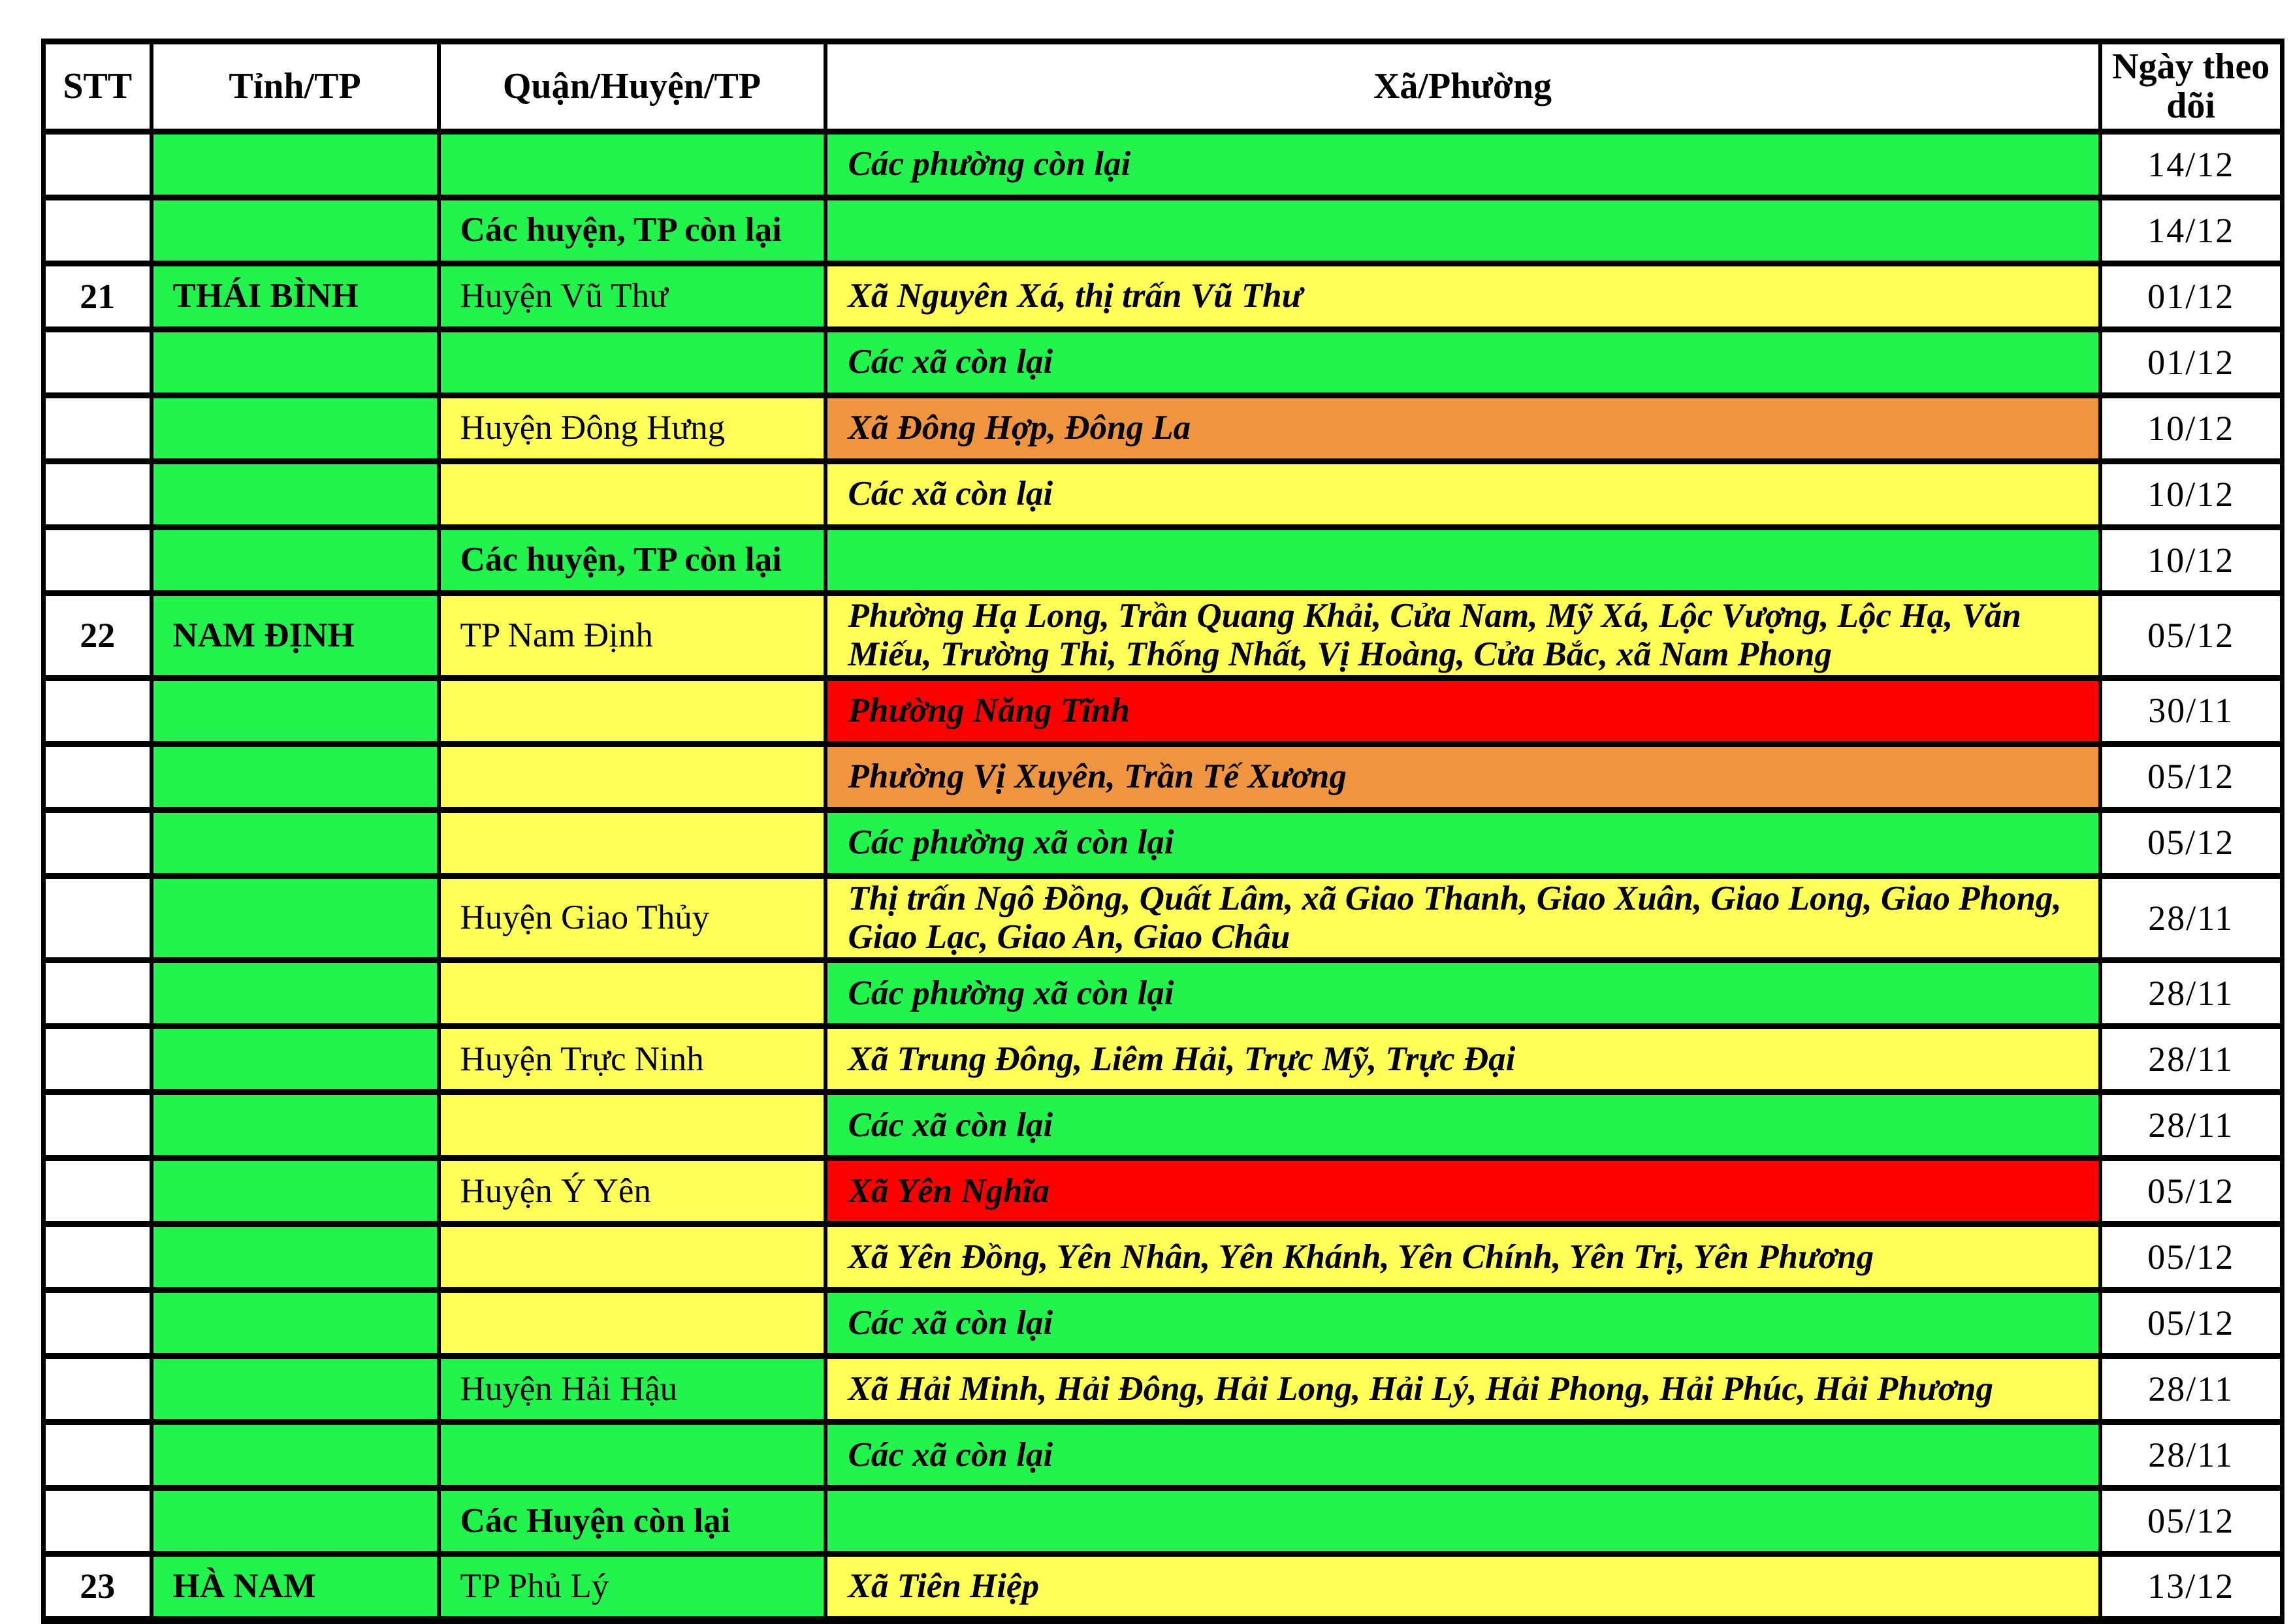 This screenshot has height=1624, width=2291. I want to click on cell-ward: Các phường còn lại, so click(1462, 164).